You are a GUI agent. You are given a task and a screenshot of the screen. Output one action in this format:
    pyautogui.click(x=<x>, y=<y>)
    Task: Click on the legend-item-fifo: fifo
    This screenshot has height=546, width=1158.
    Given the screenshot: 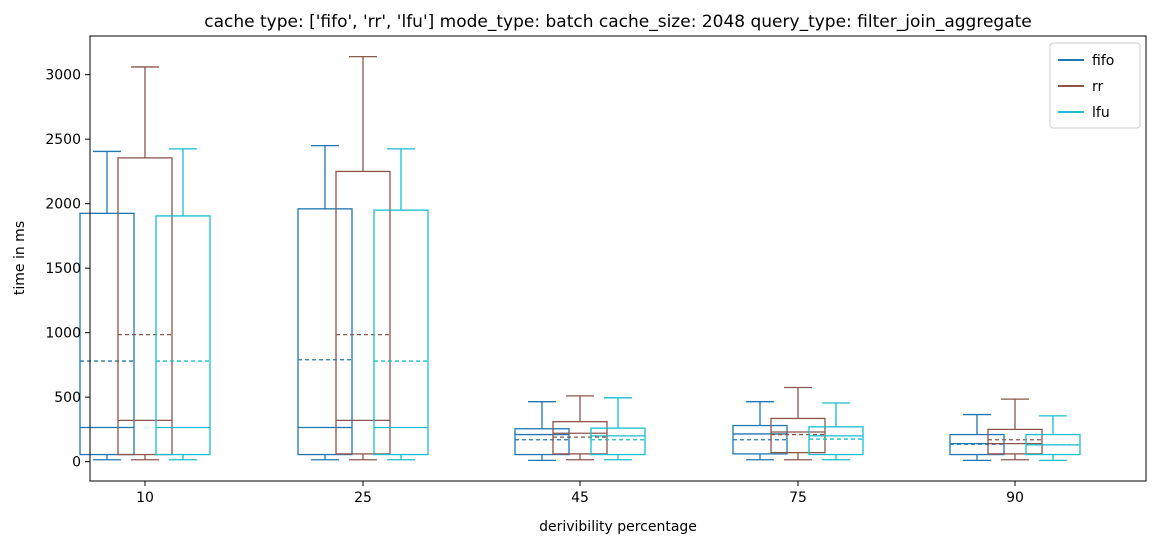 What is the action you would take?
    pyautogui.click(x=1086, y=61)
    